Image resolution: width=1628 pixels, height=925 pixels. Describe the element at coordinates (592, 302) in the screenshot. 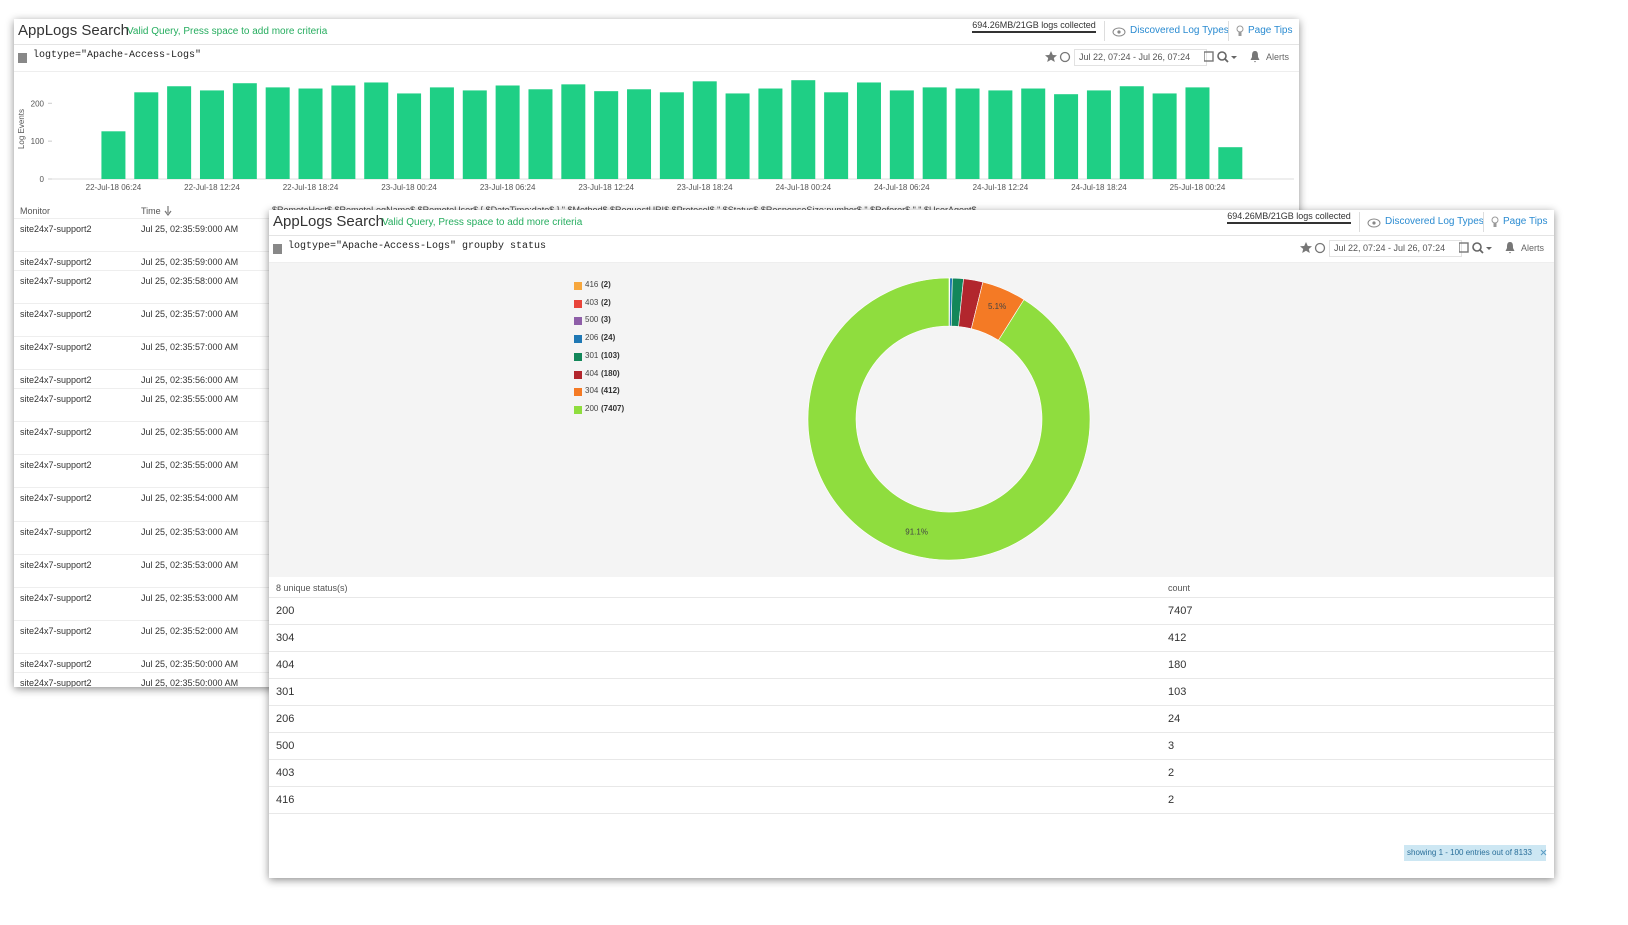

I see `legend-label: 403` at that location.